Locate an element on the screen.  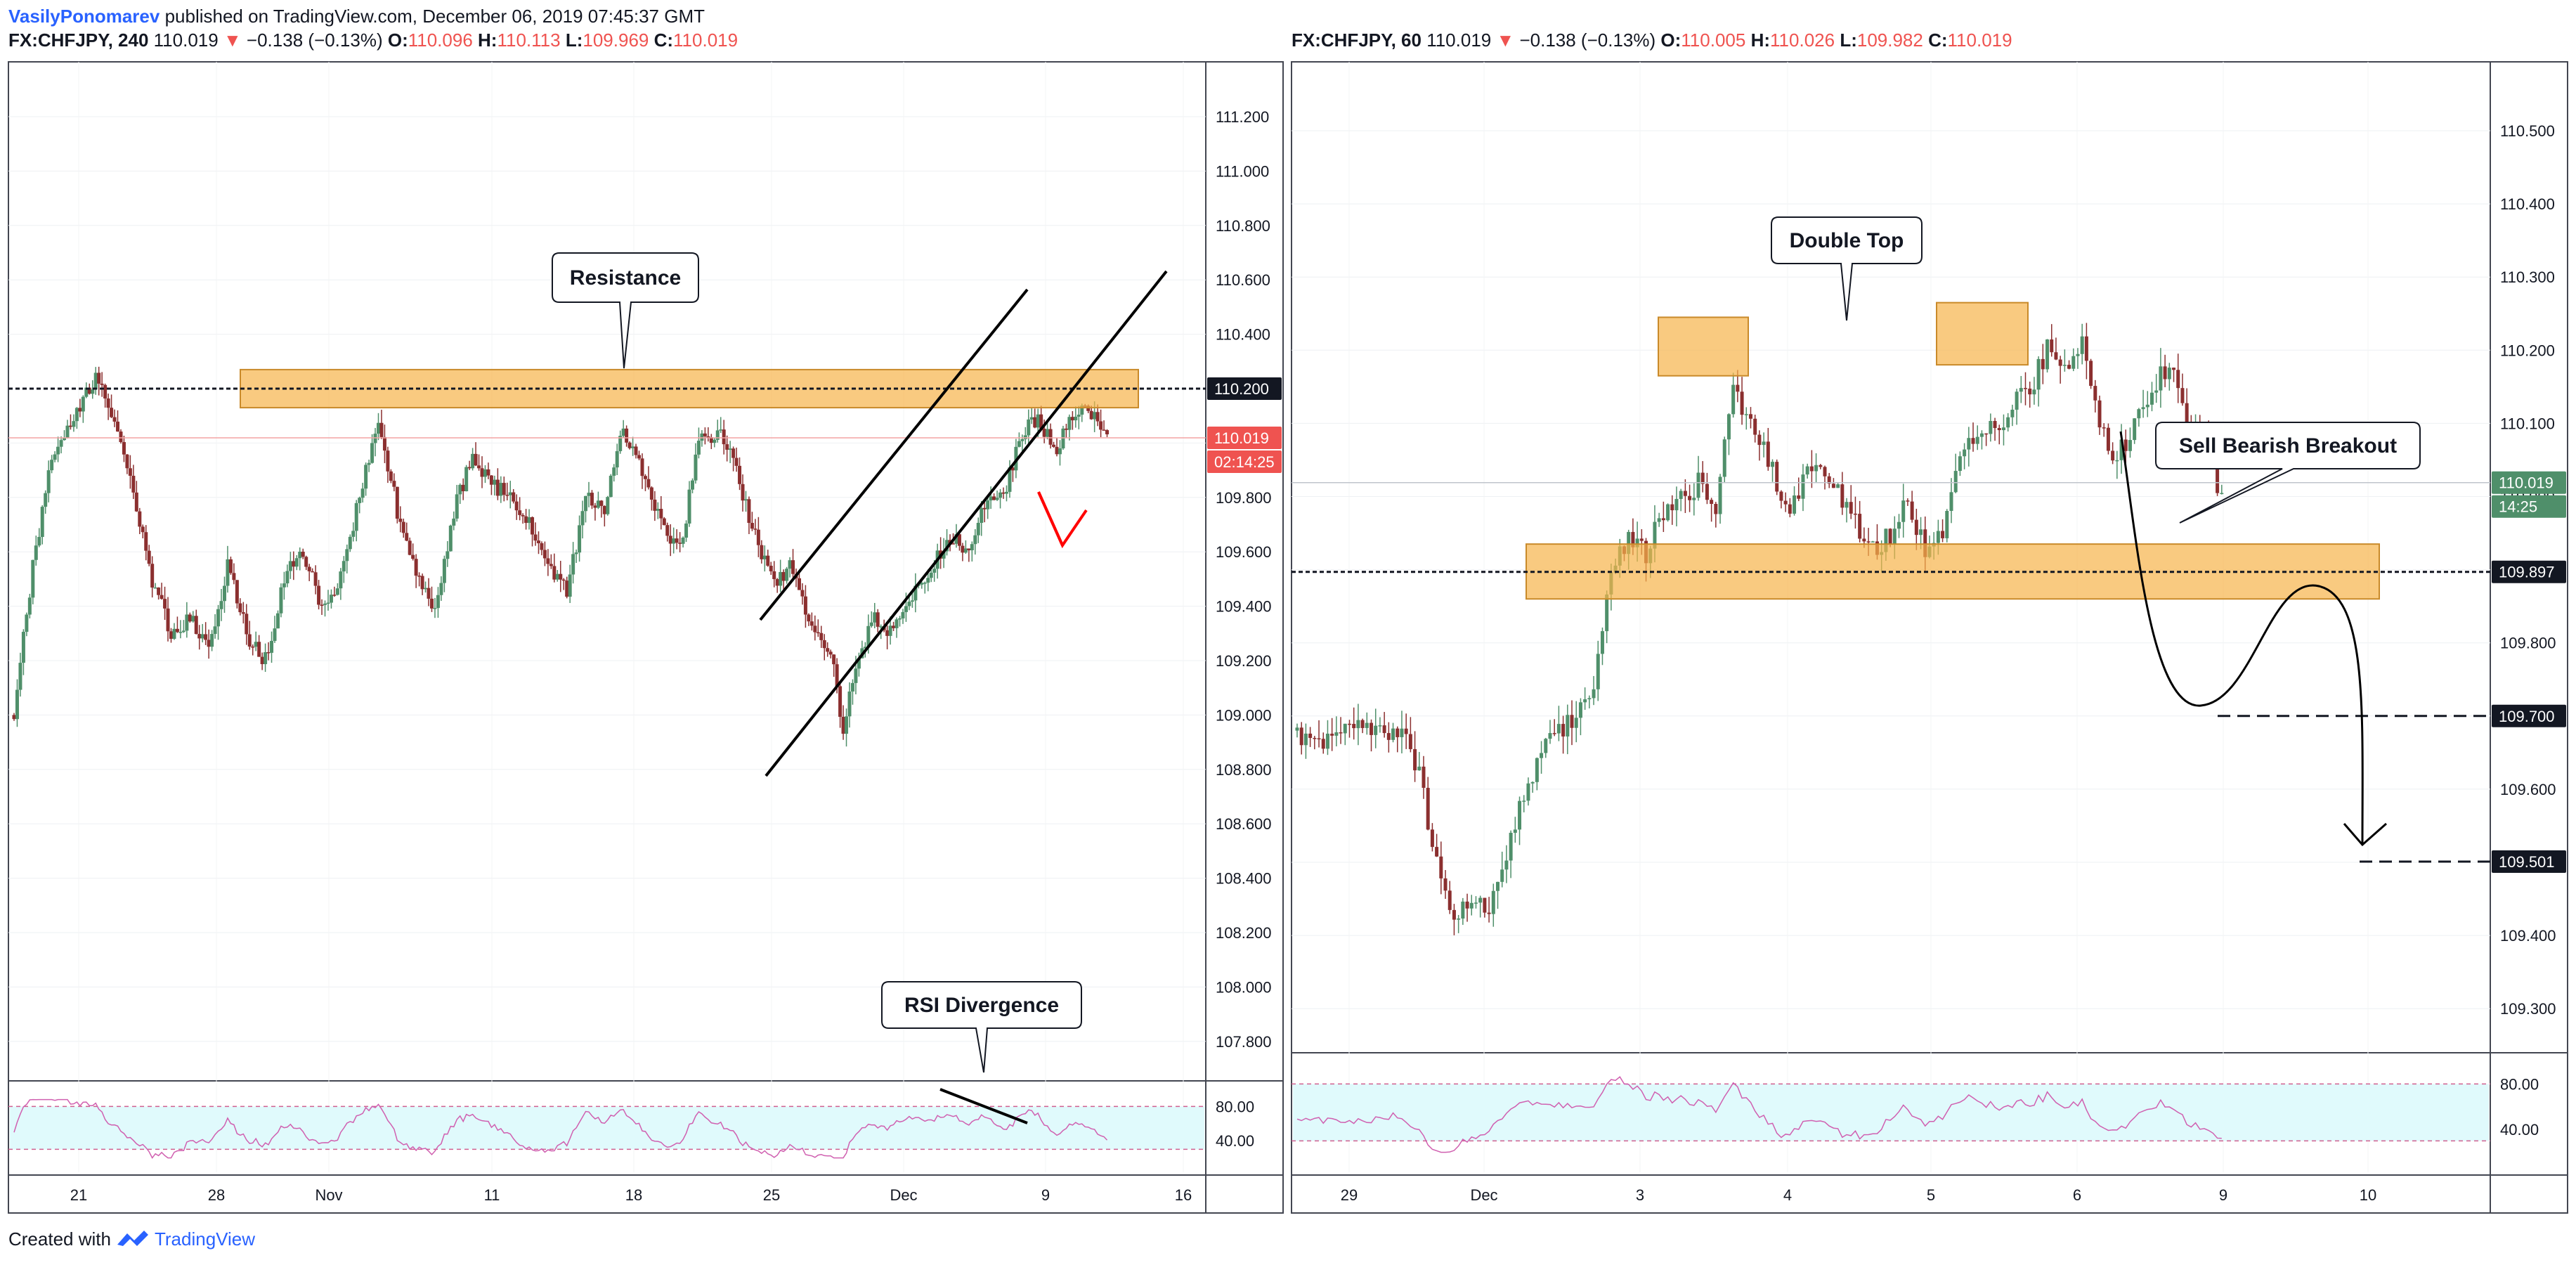
y-tick-label: 110.800 is located at coordinates (1243, 226).